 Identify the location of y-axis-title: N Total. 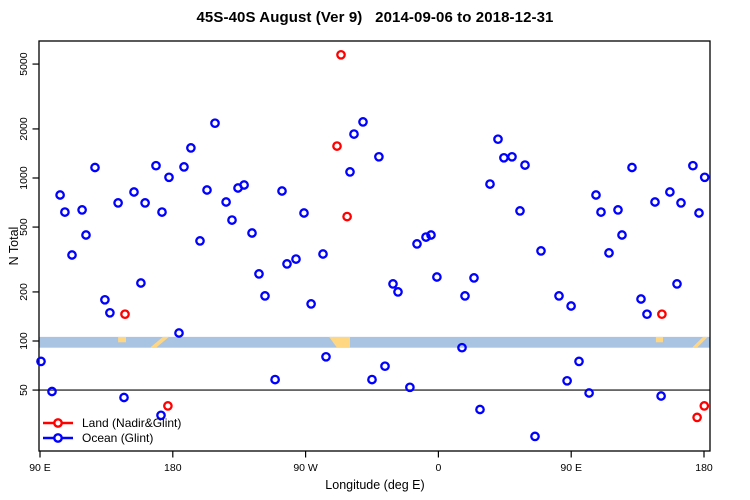
(14, 246).